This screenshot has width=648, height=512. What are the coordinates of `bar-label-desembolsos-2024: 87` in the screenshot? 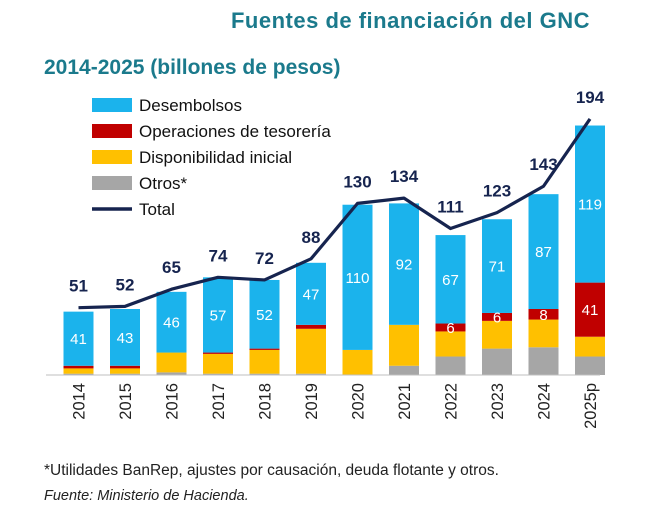 It's located at (543, 252).